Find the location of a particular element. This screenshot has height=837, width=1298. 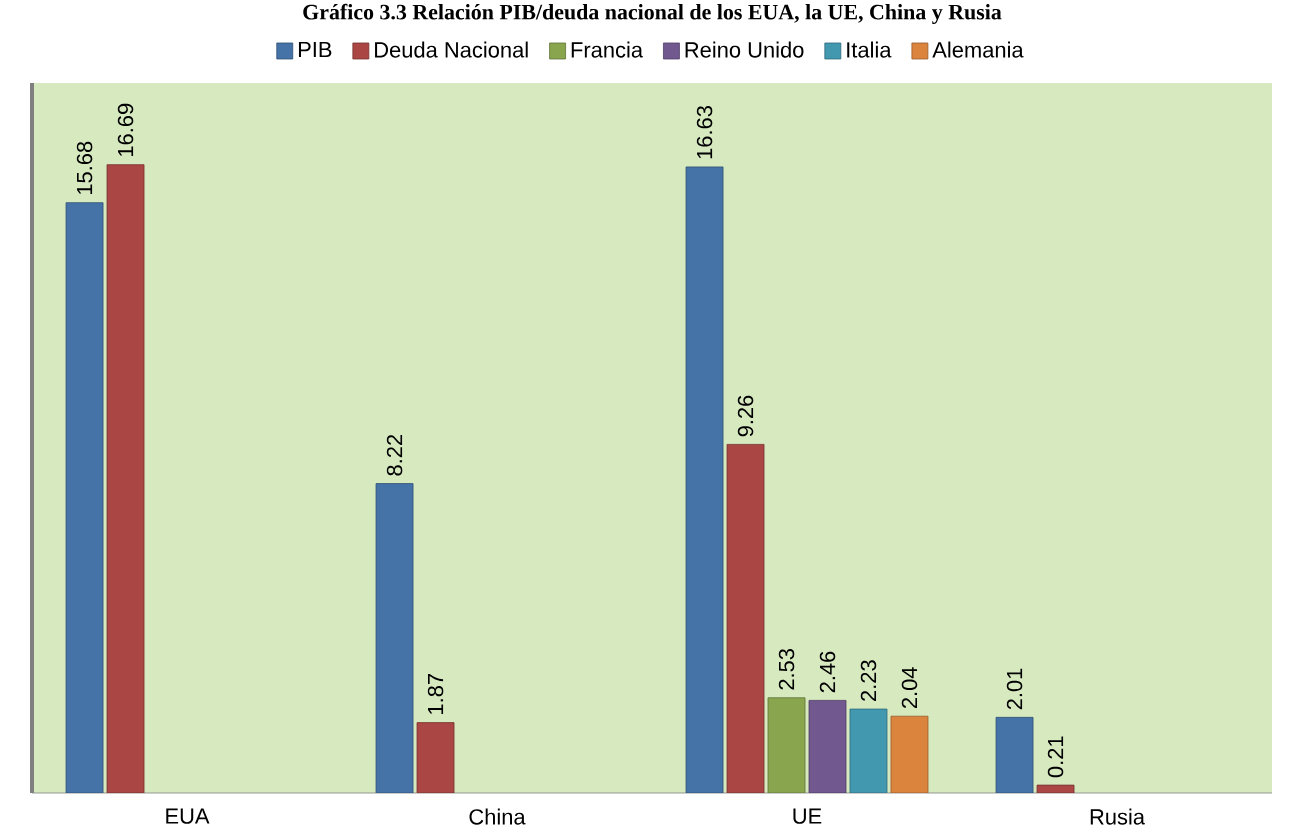

legend-label: Francia is located at coordinates (607, 49).